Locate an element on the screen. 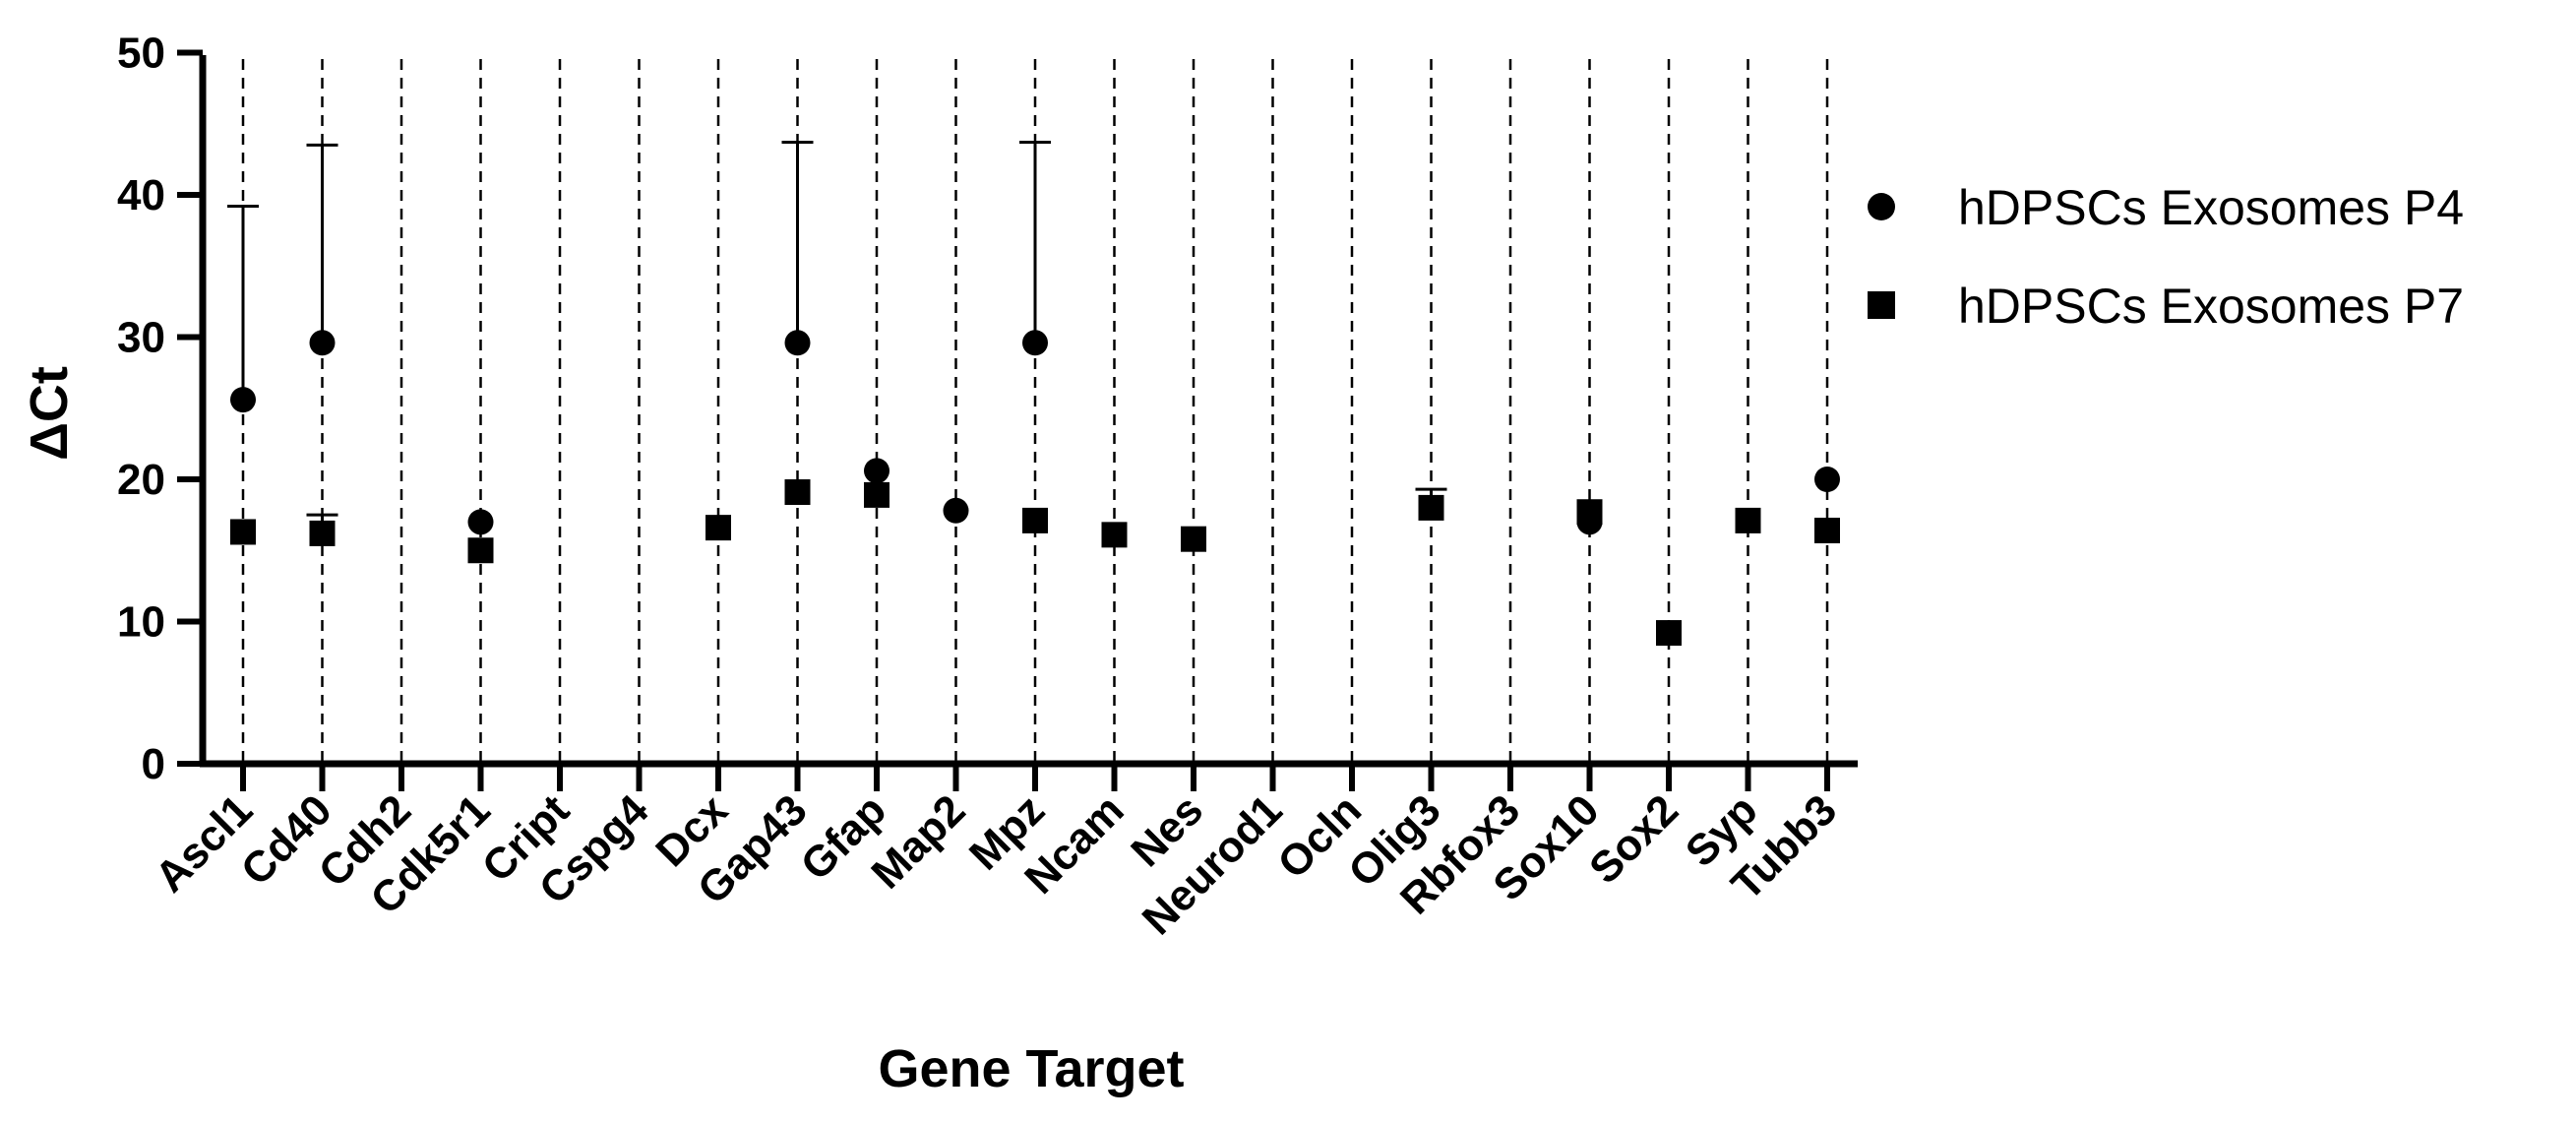 Image resolution: width=2576 pixels, height=1123 pixels. p4-point-mpz is located at coordinates (1035, 343).